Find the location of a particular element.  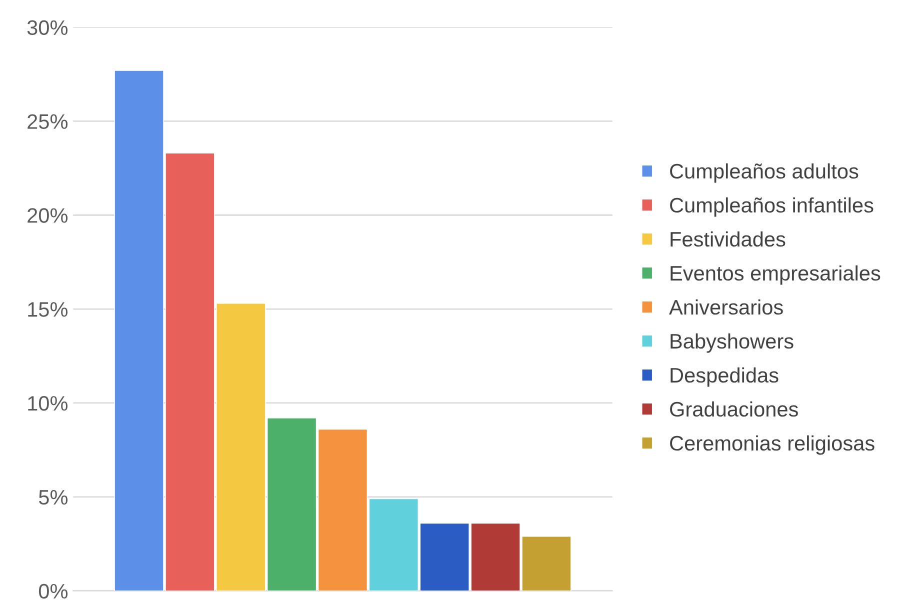

legend-label: Eventos empresariales is located at coordinates (775, 275).